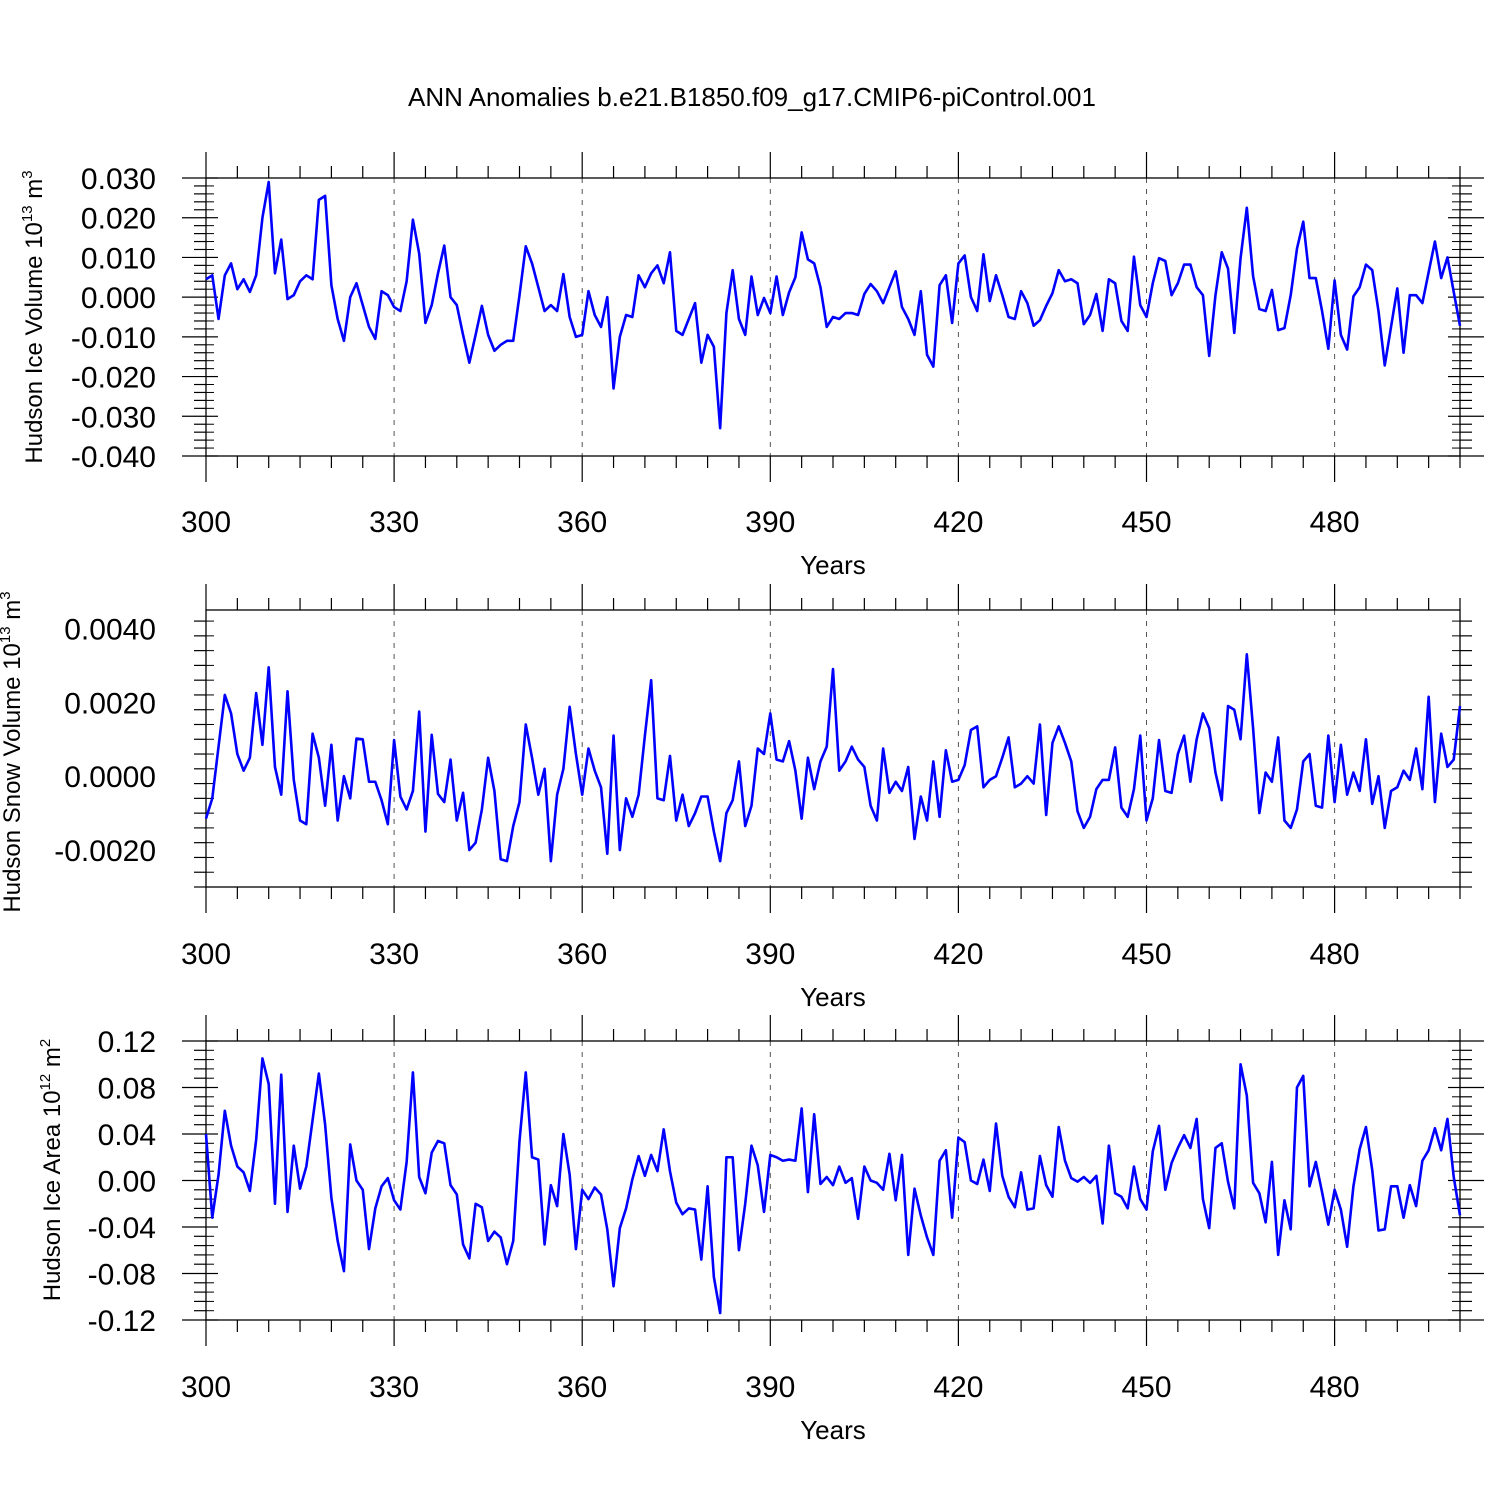  Describe the element at coordinates (833, 1186) in the screenshot. I see `series-line-ice-area` at that location.